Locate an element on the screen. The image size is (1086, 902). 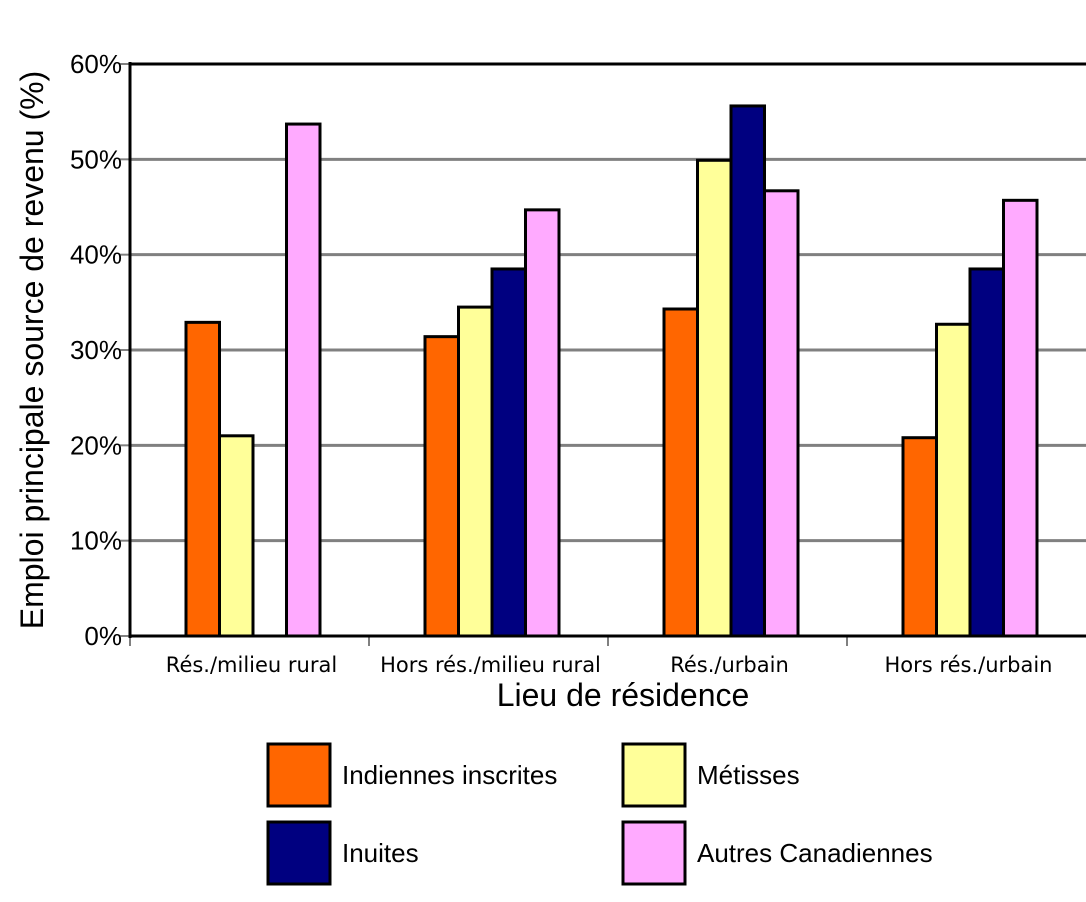
y-tick-labels: 0% 10% 20% 30% 40% 50% 60% is located at coordinates (96, 350).